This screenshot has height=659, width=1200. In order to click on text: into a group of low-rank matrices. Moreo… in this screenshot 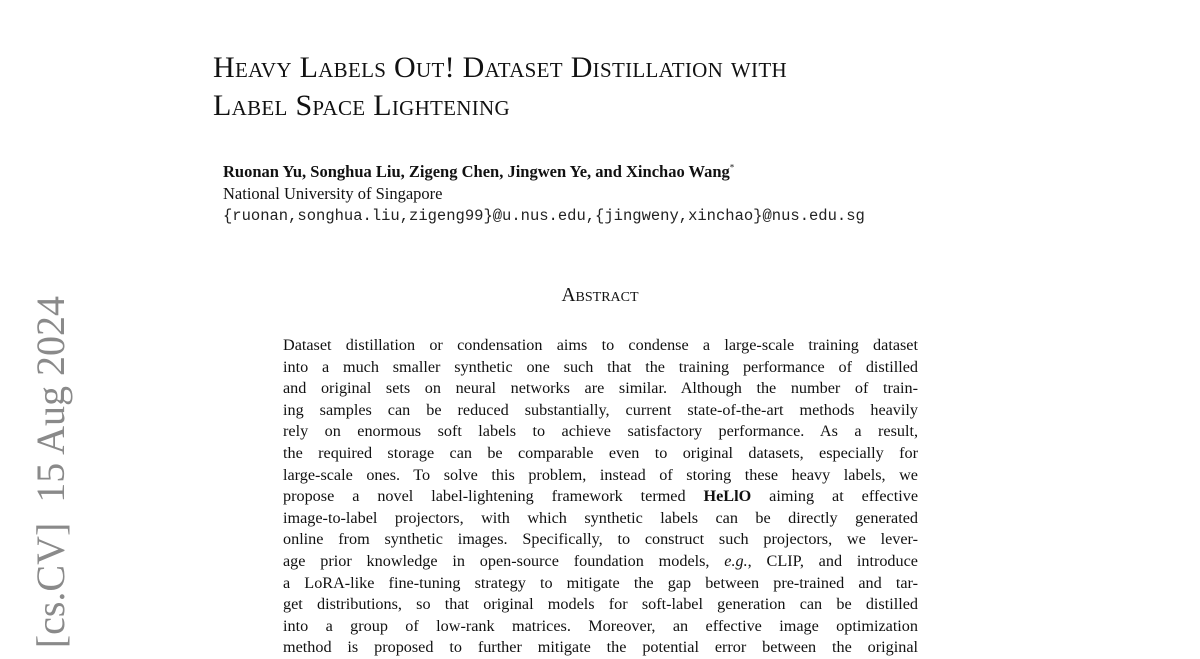, I will do `click(600, 625)`.